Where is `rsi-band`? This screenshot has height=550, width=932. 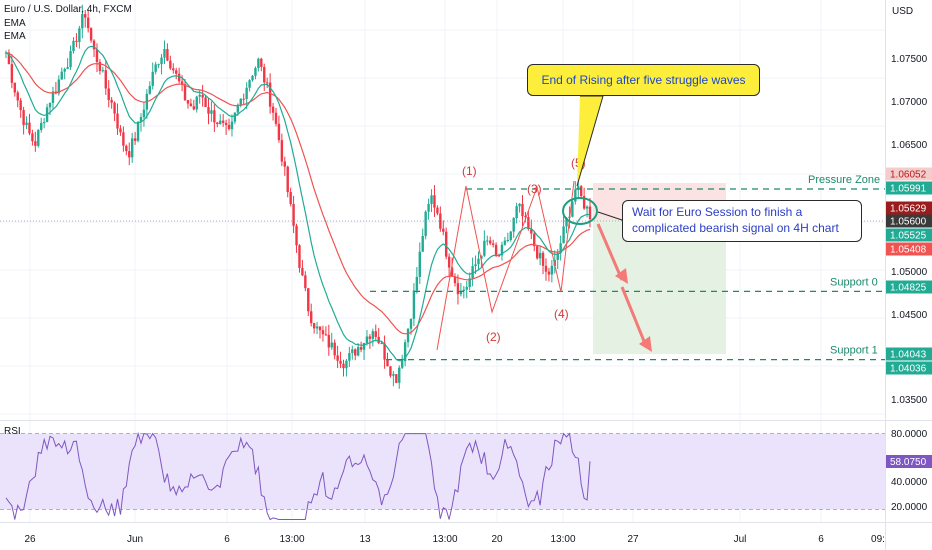 rsi-band is located at coordinates (442, 471).